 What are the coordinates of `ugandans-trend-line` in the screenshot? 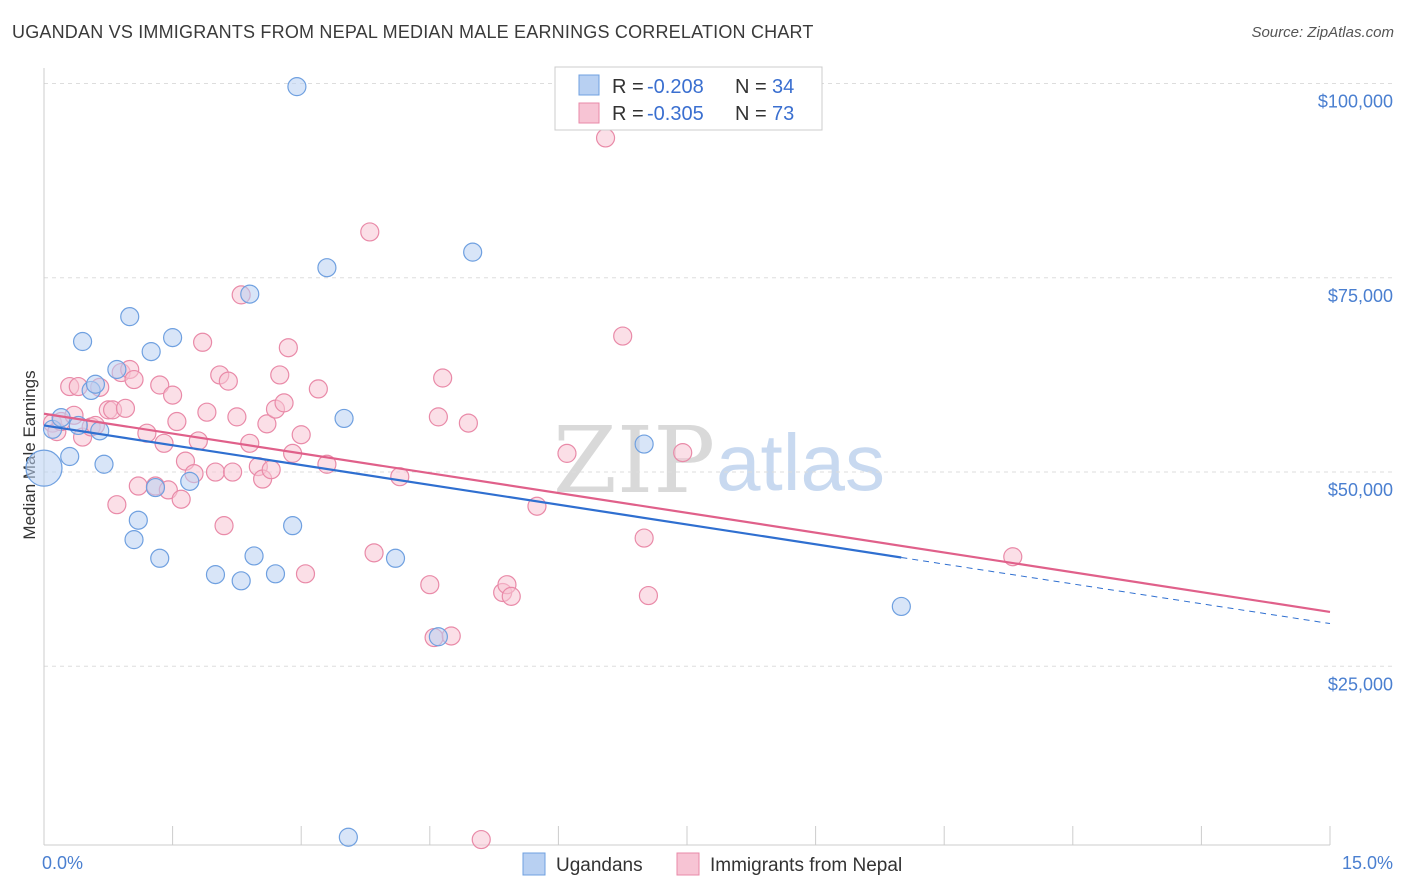 It's located at (472, 491).